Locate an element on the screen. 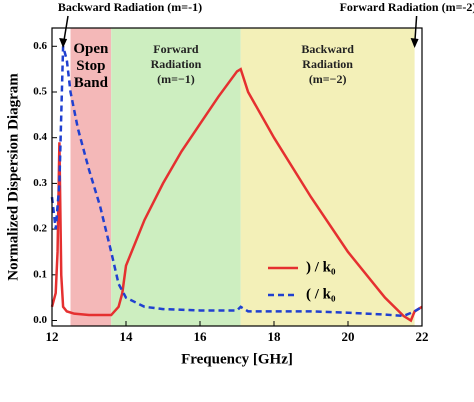  y-tick-label: 0.6 is located at coordinates (40, 46).